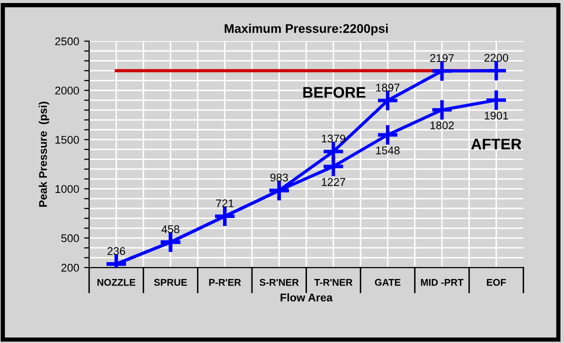 Image resolution: width=564 pixels, height=343 pixels. Describe the element at coordinates (70, 268) in the screenshot. I see `y-tick-label: 200` at that location.